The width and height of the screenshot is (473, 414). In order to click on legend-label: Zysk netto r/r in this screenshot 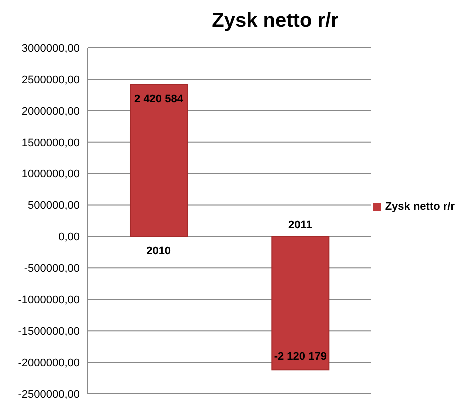, I will do `click(420, 207)`.